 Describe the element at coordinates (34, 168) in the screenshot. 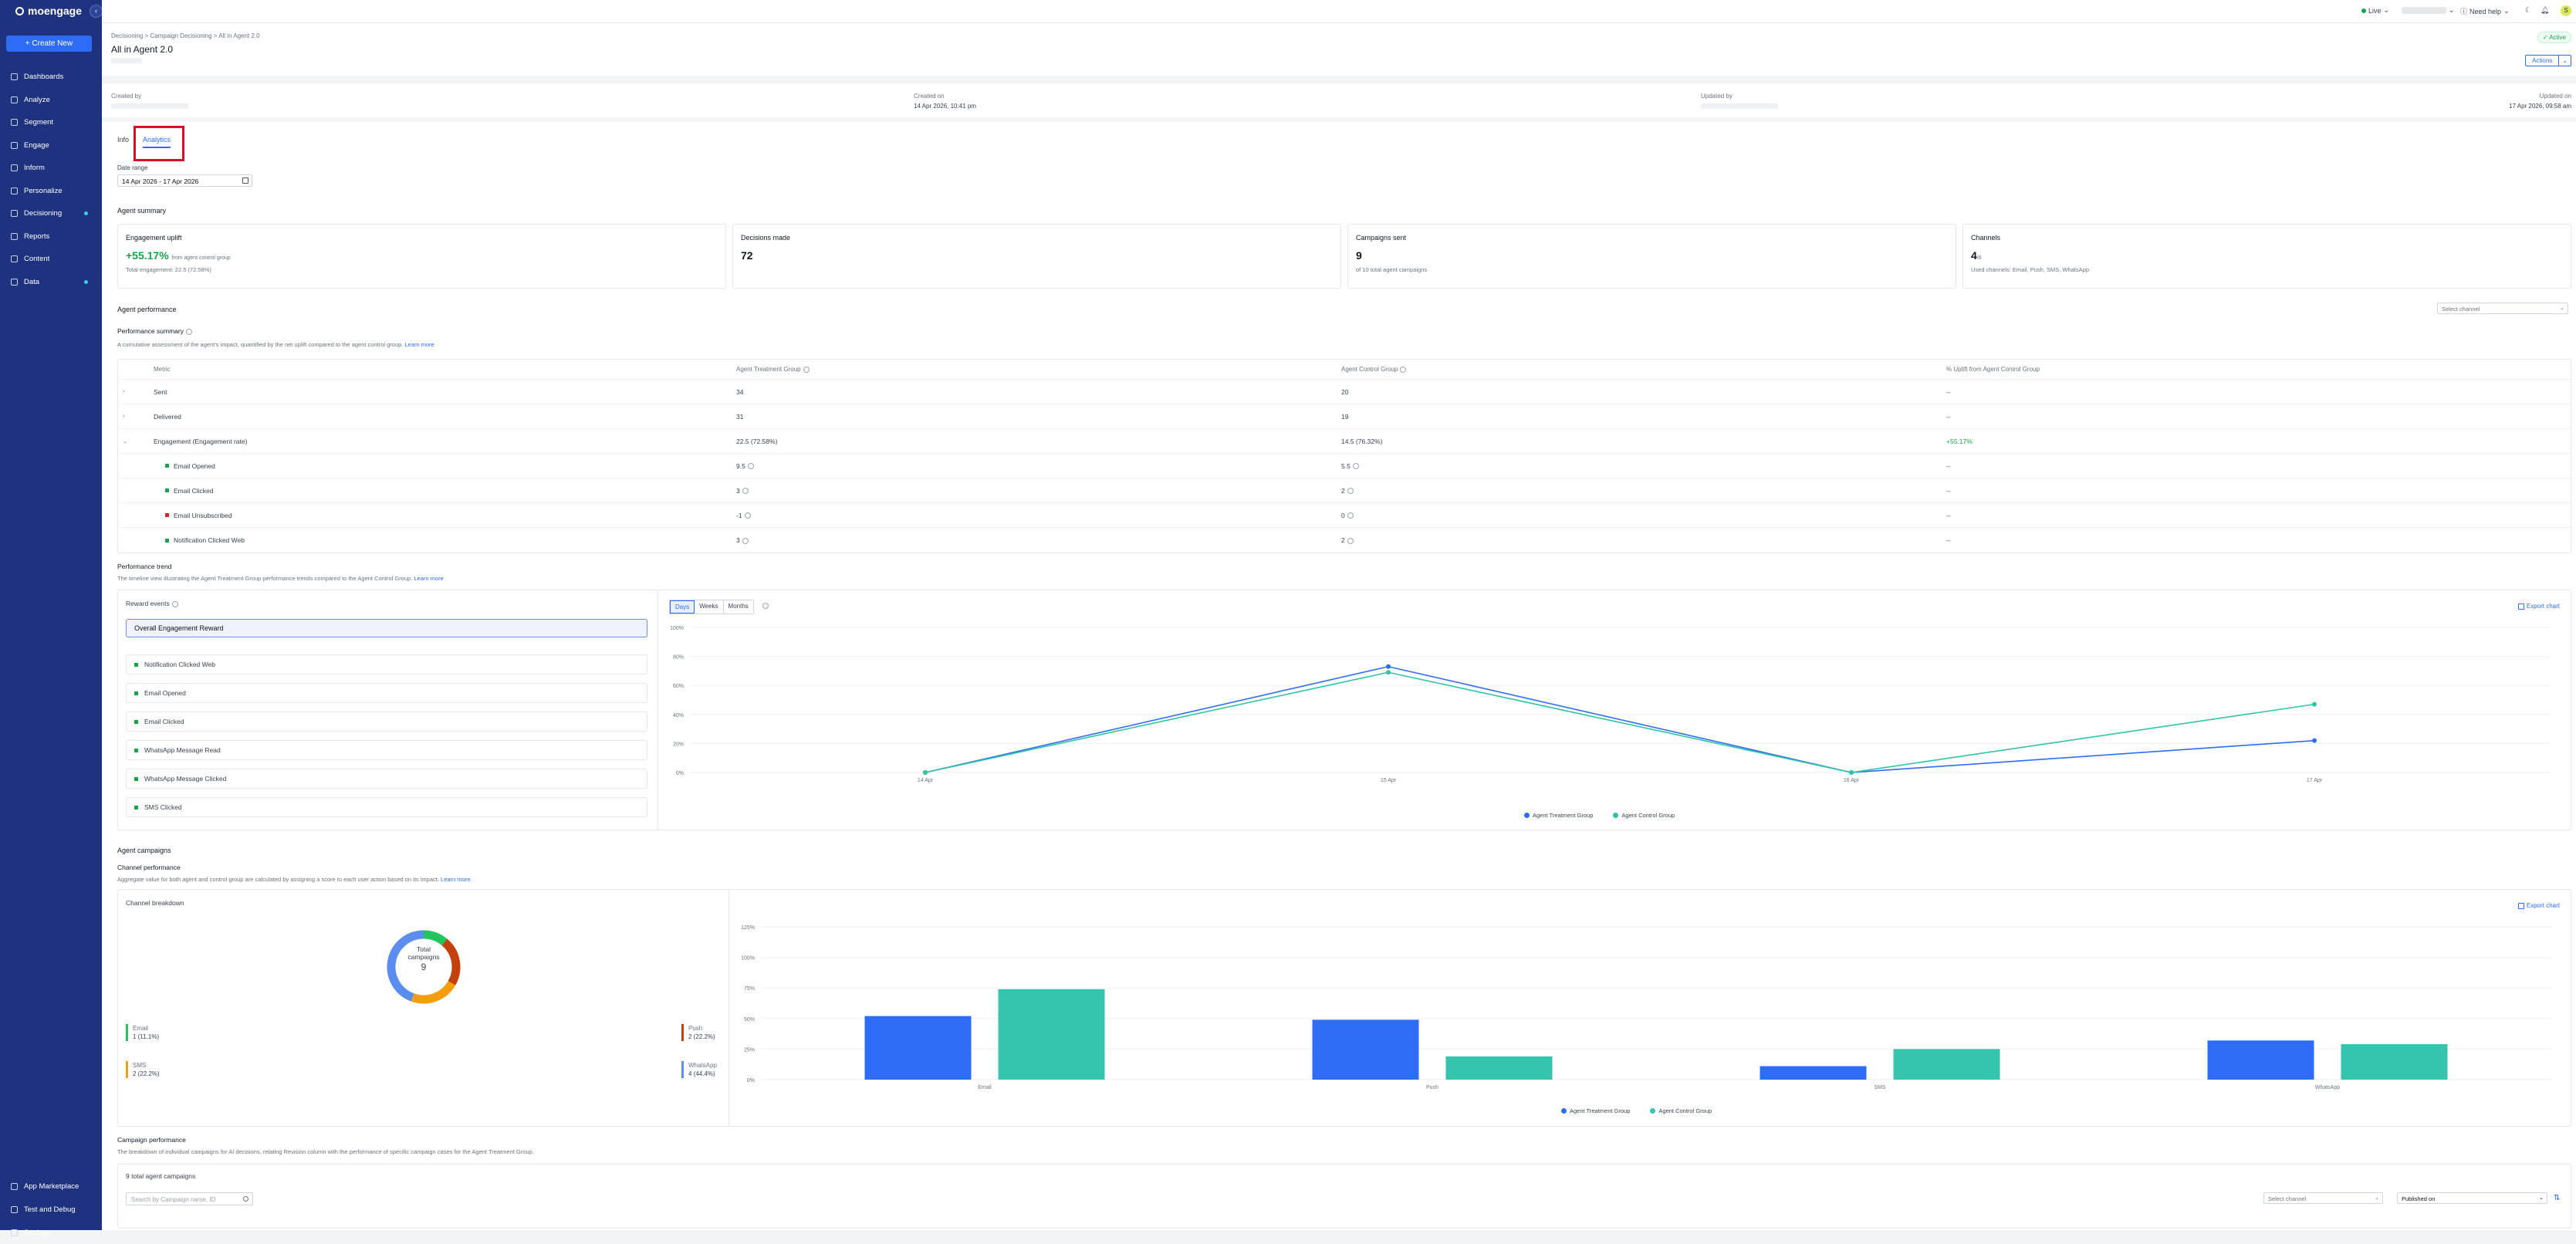

I see `sidebar-item-label: Inform` at that location.